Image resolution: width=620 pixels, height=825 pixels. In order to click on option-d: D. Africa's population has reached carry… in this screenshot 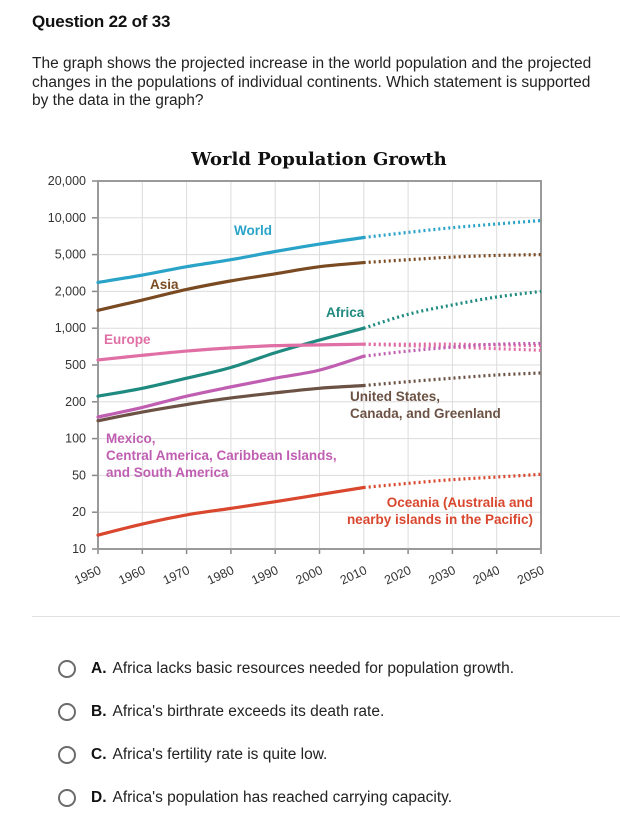, I will do `click(286, 797)`.